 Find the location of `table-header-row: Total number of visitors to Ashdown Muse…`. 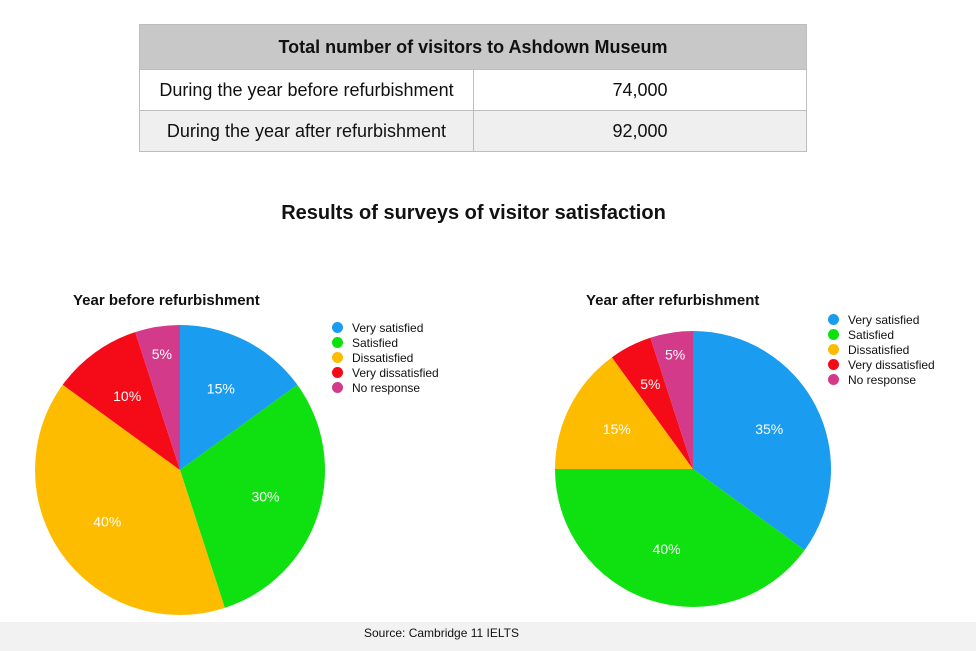

table-header-row: Total number of visitors to Ashdown Muse… is located at coordinates (473, 47).